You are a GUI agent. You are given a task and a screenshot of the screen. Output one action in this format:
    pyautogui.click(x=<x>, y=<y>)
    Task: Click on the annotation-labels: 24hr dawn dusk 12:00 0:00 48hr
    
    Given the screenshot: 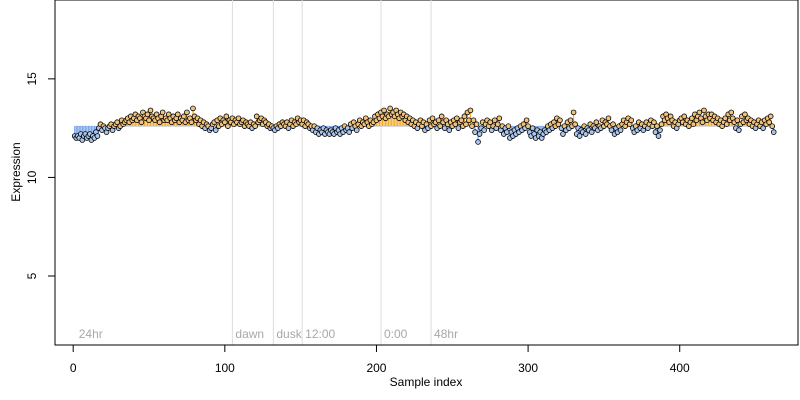 What is the action you would take?
    pyautogui.click(x=268, y=334)
    